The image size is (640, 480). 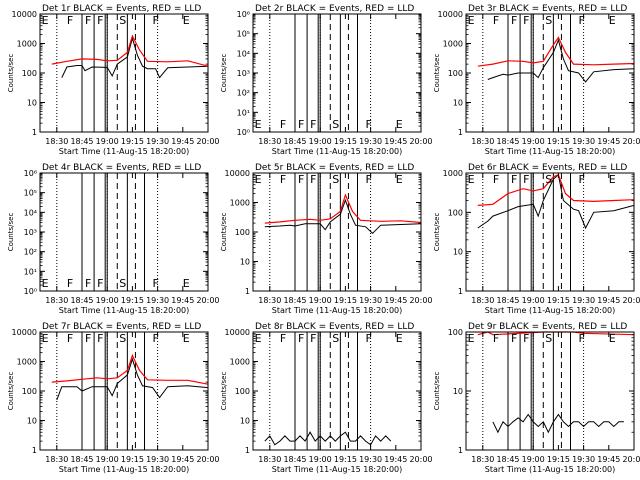 What do you see at coordinates (30, 173) in the screenshot?
I see `y-tick-label: 10⁶` at bounding box center [30, 173].